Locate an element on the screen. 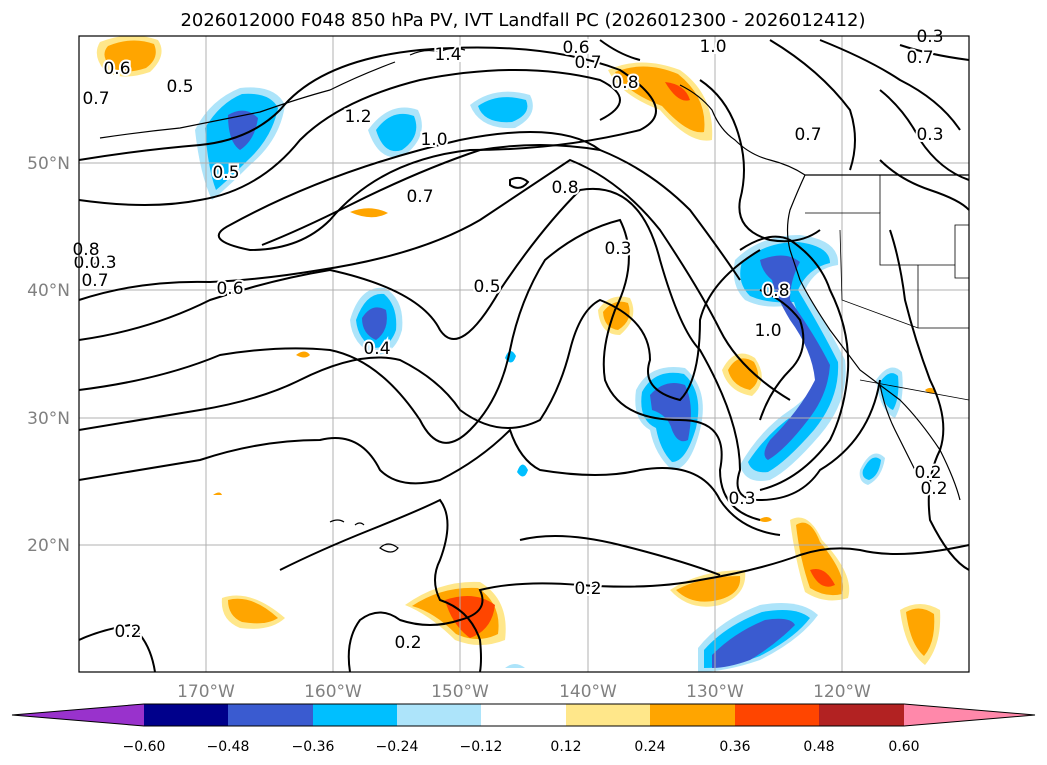 The height and width of the screenshot is (765, 1047). shade-blob-southeast-positive is located at coordinates (820, 559).